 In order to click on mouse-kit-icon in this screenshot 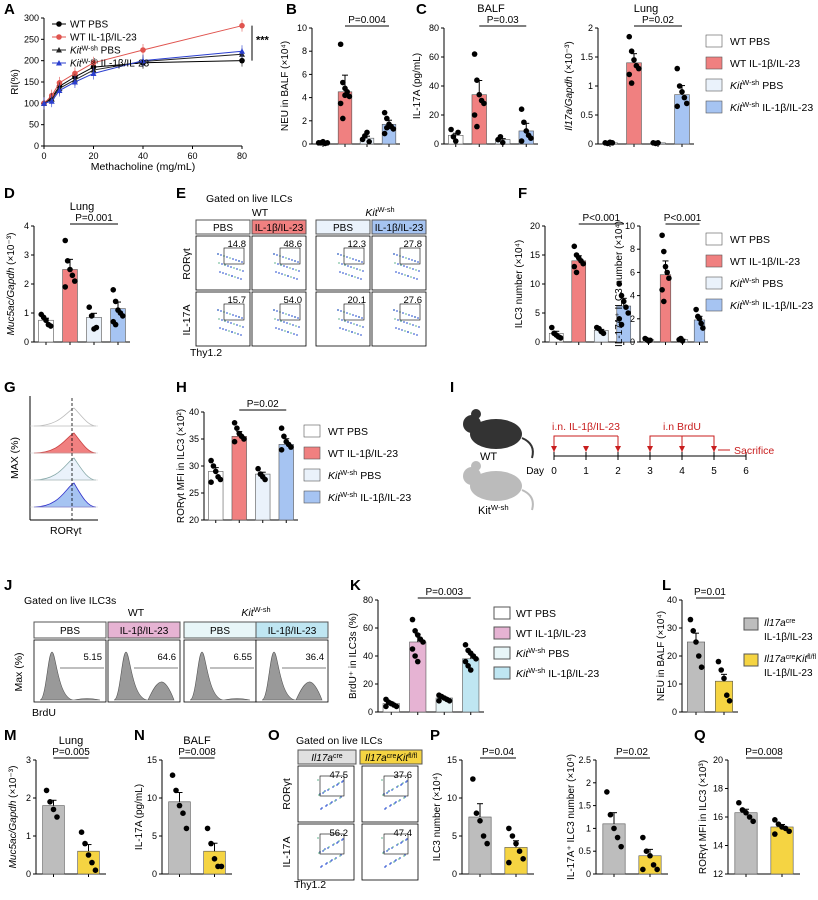, I will do `click(496, 486)`.